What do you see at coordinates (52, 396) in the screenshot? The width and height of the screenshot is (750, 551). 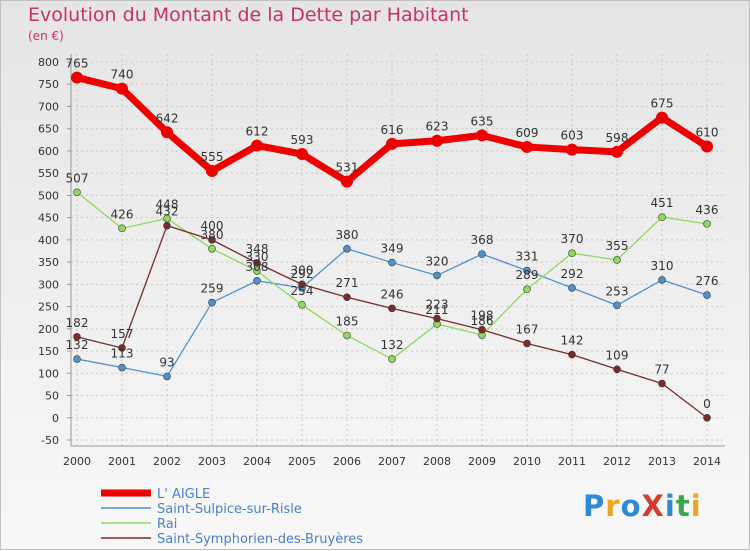 I see `y-tick-label: 50` at bounding box center [52, 396].